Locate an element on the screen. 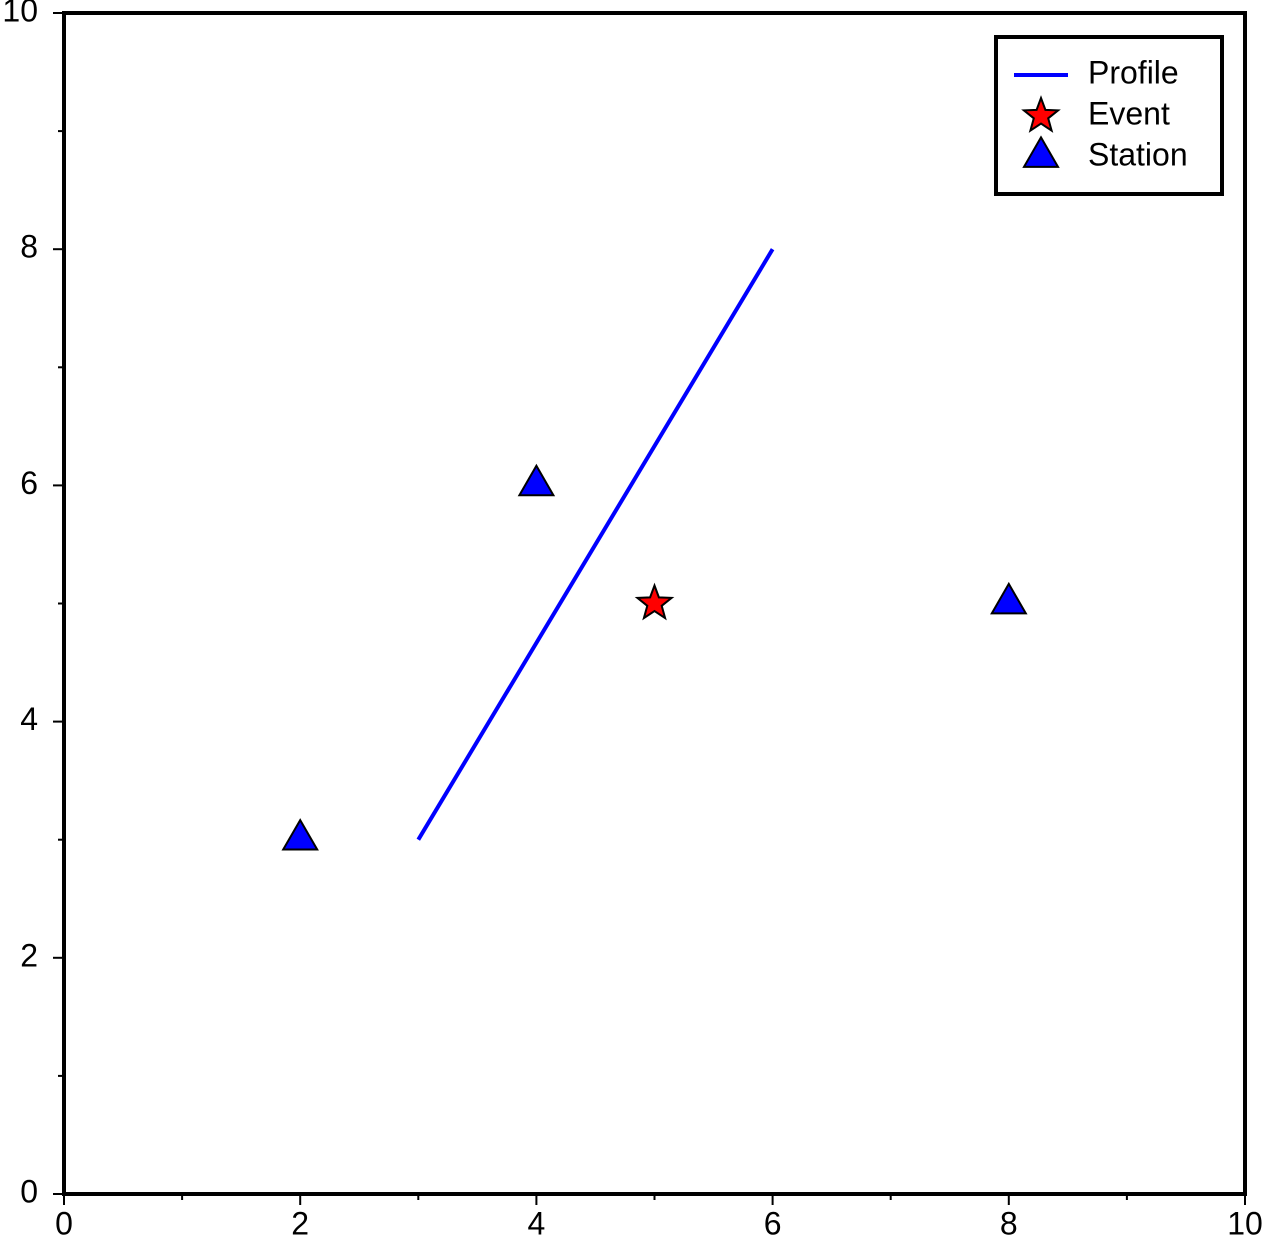  y-tick-label: 0 is located at coordinates (29, 1191).